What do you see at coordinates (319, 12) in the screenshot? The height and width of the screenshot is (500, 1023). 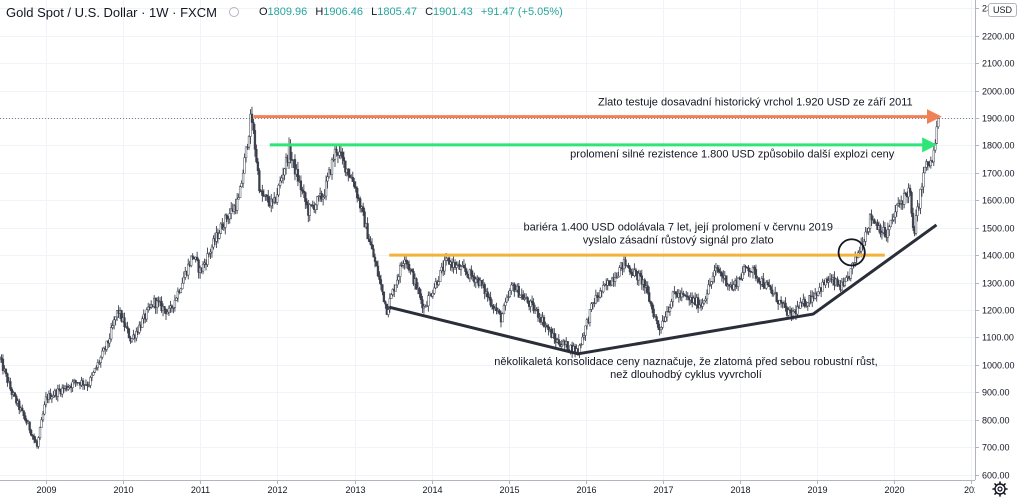 I see `high-label: H` at bounding box center [319, 12].